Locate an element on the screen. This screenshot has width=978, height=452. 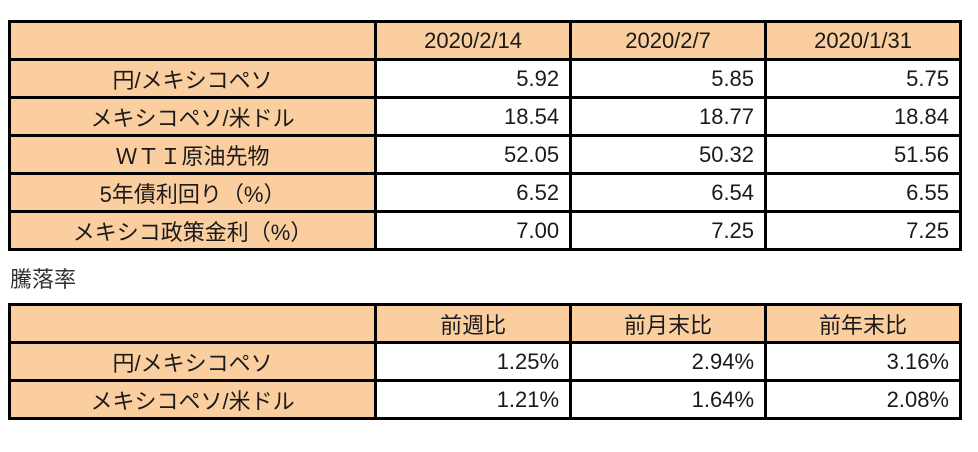
row-label: ＷＴＩ原油先物 is located at coordinates (192, 154).